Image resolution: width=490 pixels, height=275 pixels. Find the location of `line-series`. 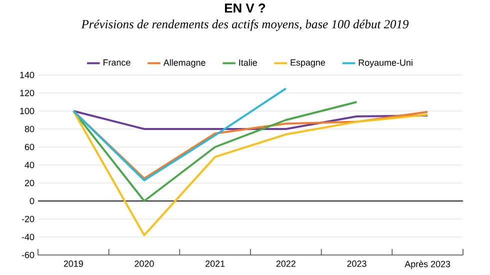

line-series is located at coordinates (179, 135).